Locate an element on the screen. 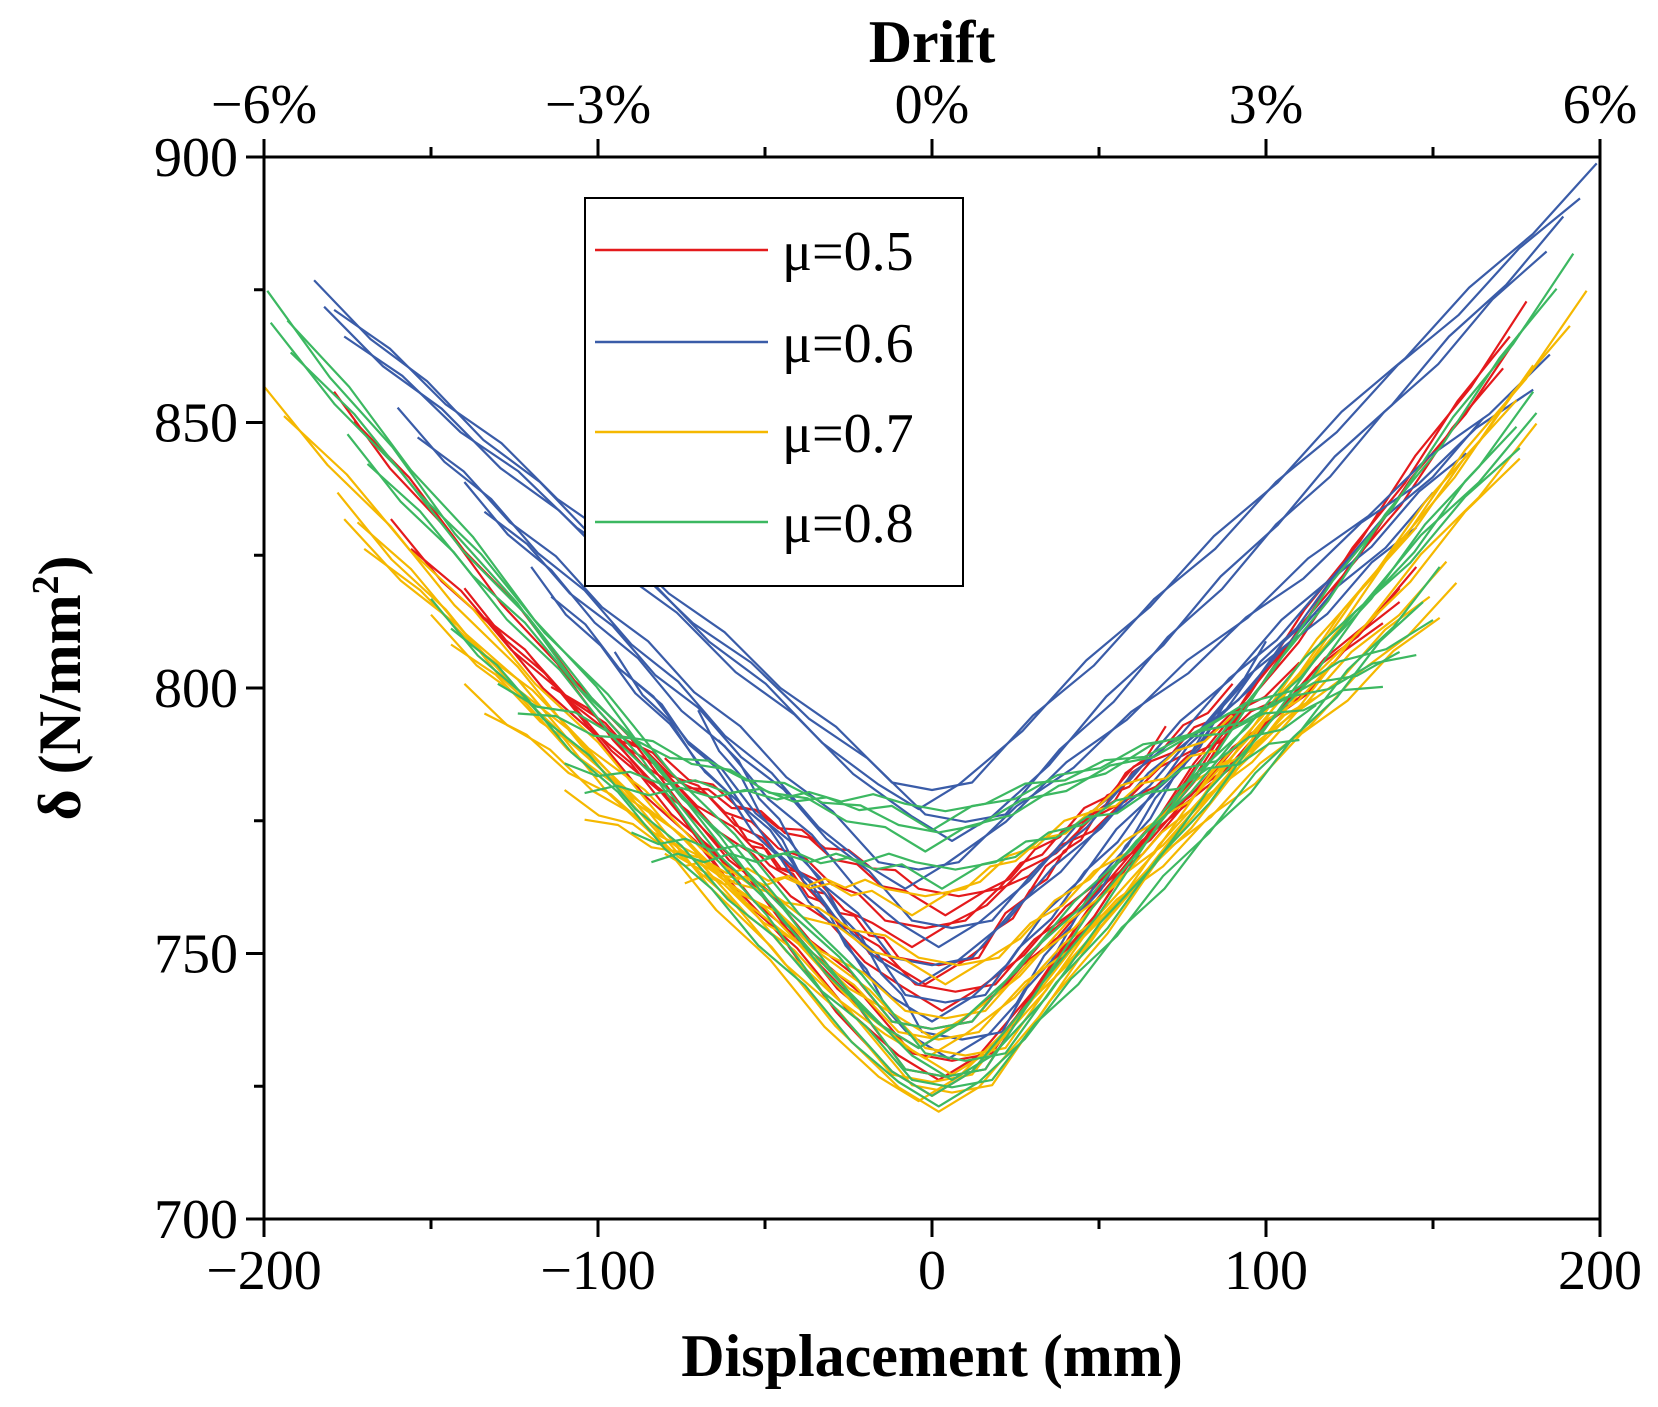  series-4-loop-6-forward is located at coordinates (982, 741).